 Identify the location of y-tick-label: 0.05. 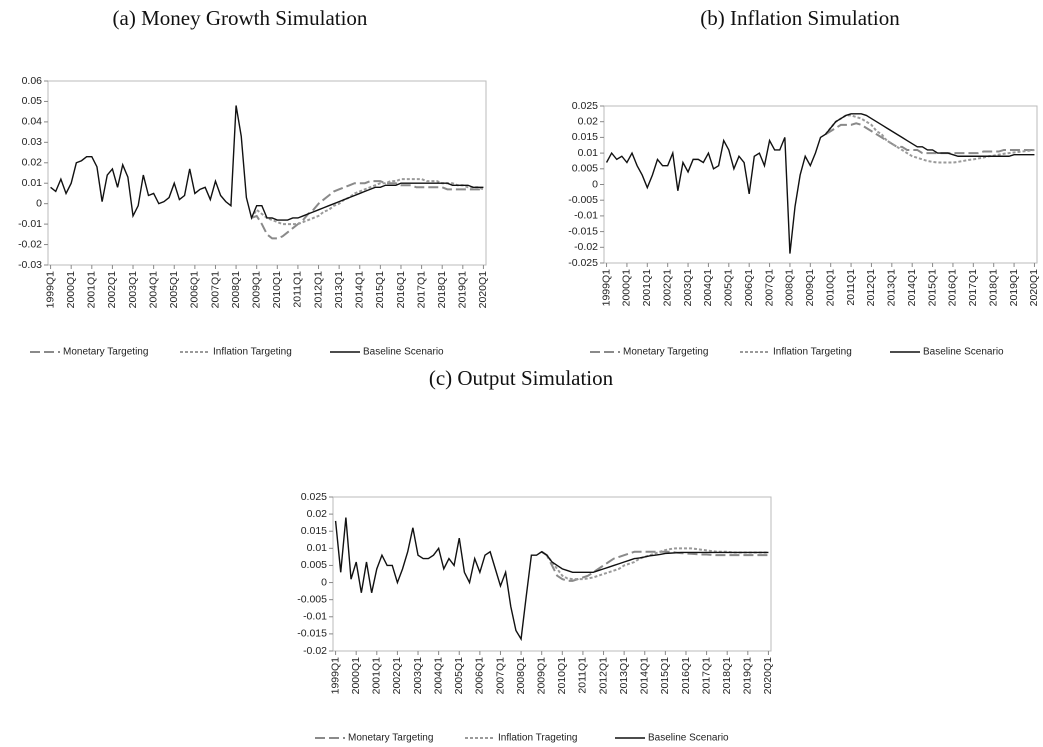
(32, 101).